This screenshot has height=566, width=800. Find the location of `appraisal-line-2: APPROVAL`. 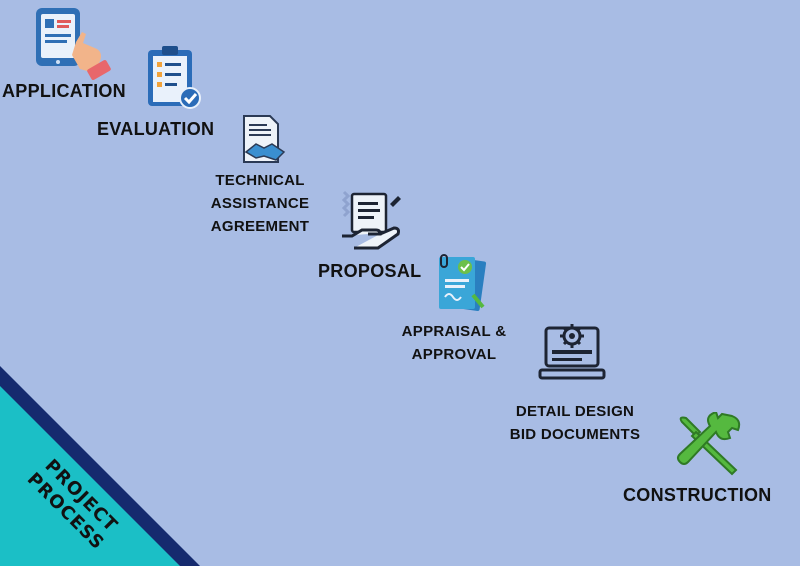

appraisal-line-2: APPROVAL is located at coordinates (454, 354).